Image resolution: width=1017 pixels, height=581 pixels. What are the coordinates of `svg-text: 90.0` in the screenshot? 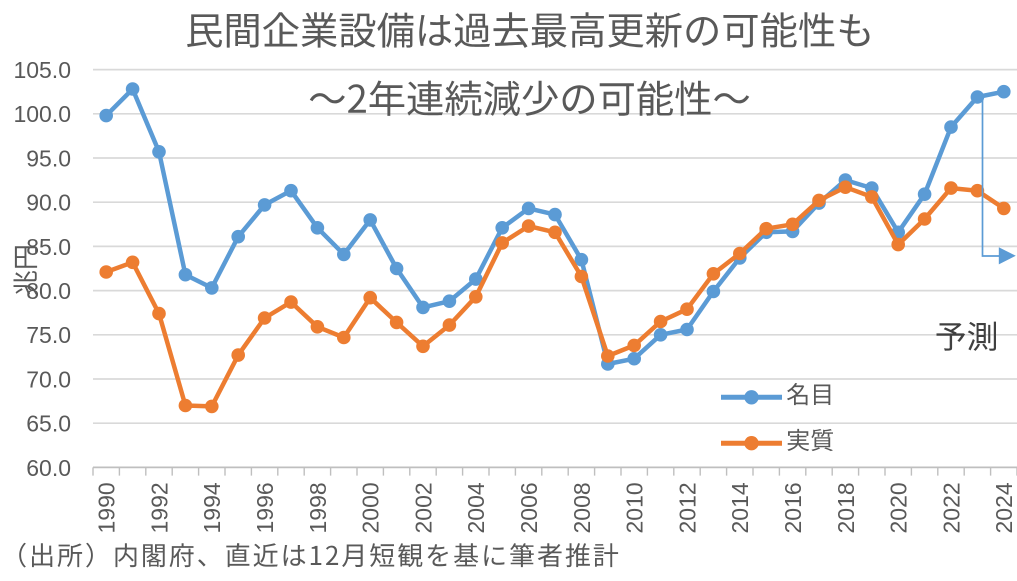 It's located at (48, 203).